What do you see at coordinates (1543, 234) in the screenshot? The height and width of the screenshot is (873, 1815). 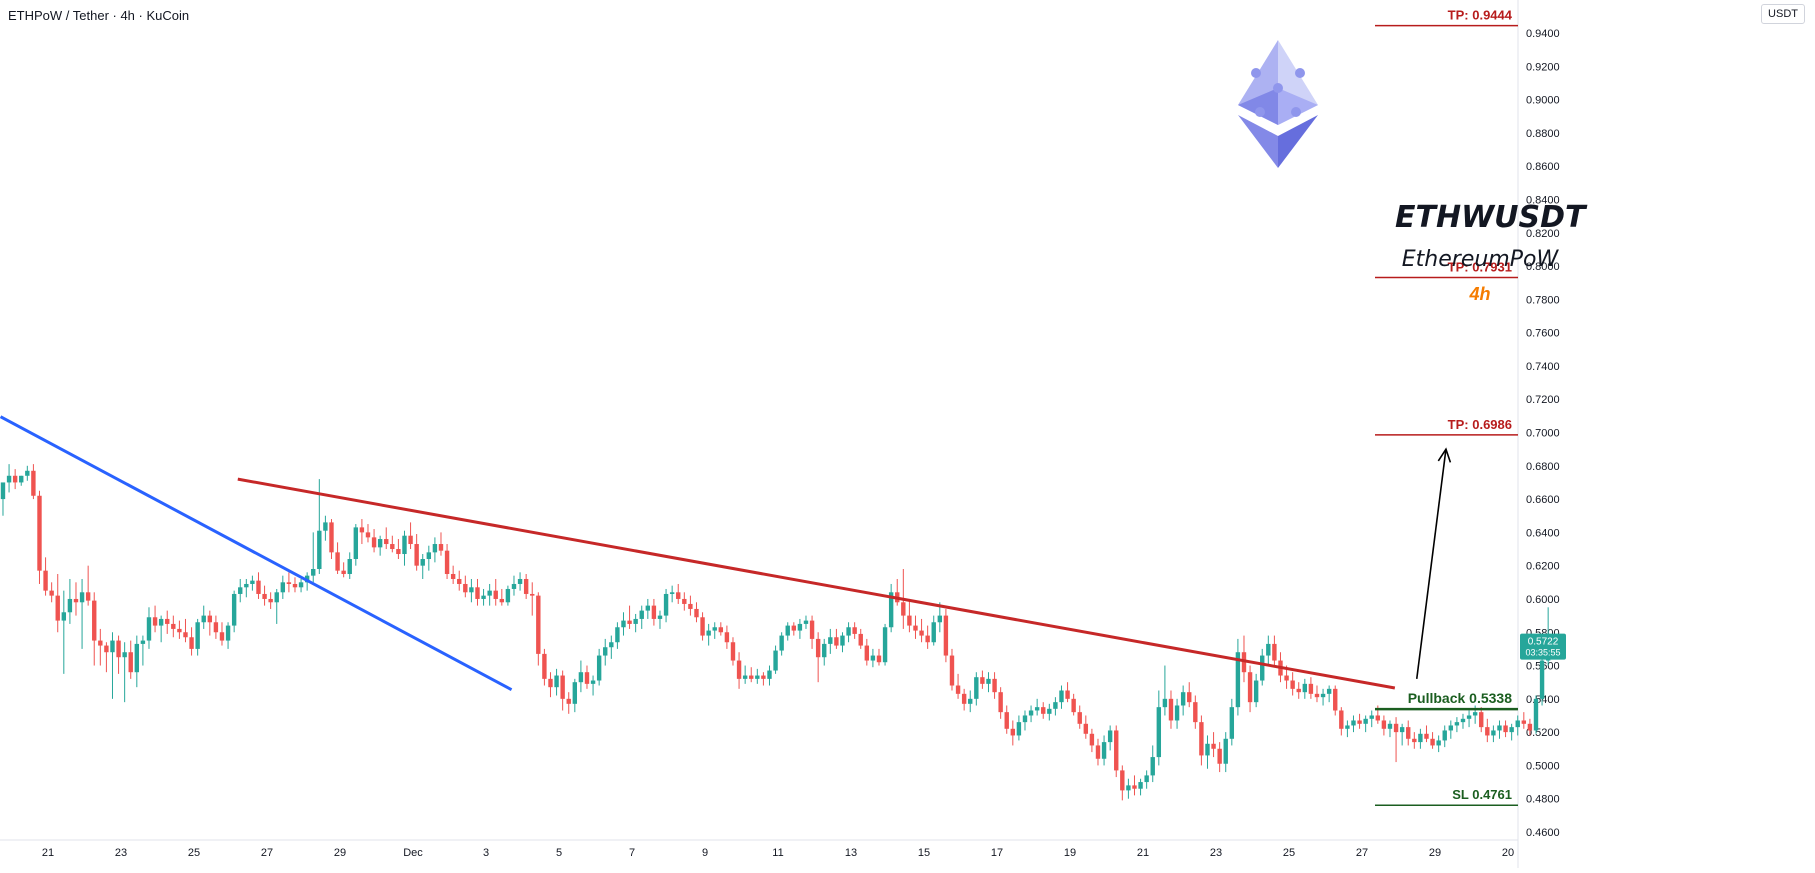 I see `y-tick-label: 0.8200` at bounding box center [1543, 234].